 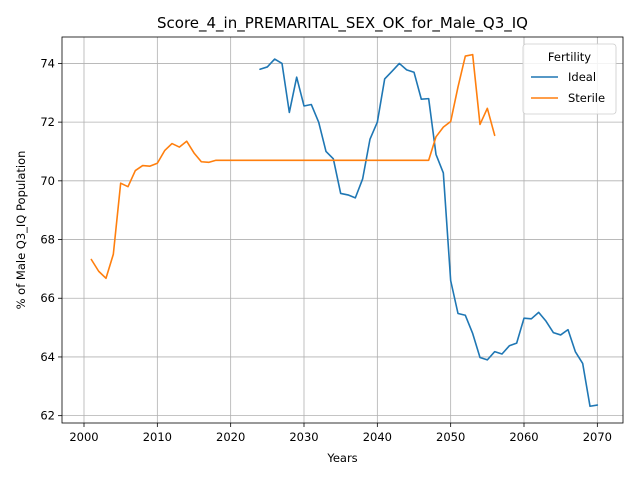 What do you see at coordinates (377, 437) in the screenshot?
I see `x-tick-label: 2040` at bounding box center [377, 437].